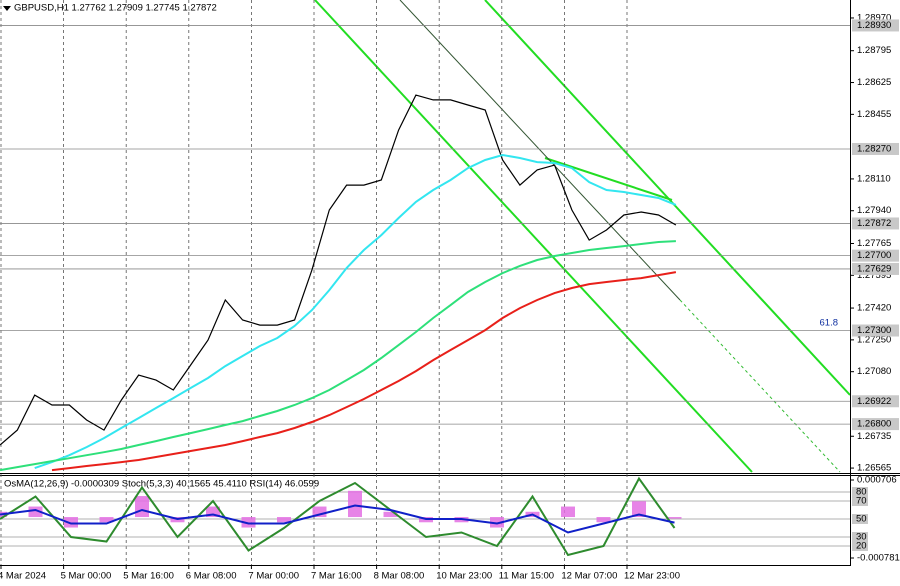 This screenshot has height=586, width=900. Describe the element at coordinates (336, 576) in the screenshot. I see `x-tick-label: 7 Mar 16:00` at that location.